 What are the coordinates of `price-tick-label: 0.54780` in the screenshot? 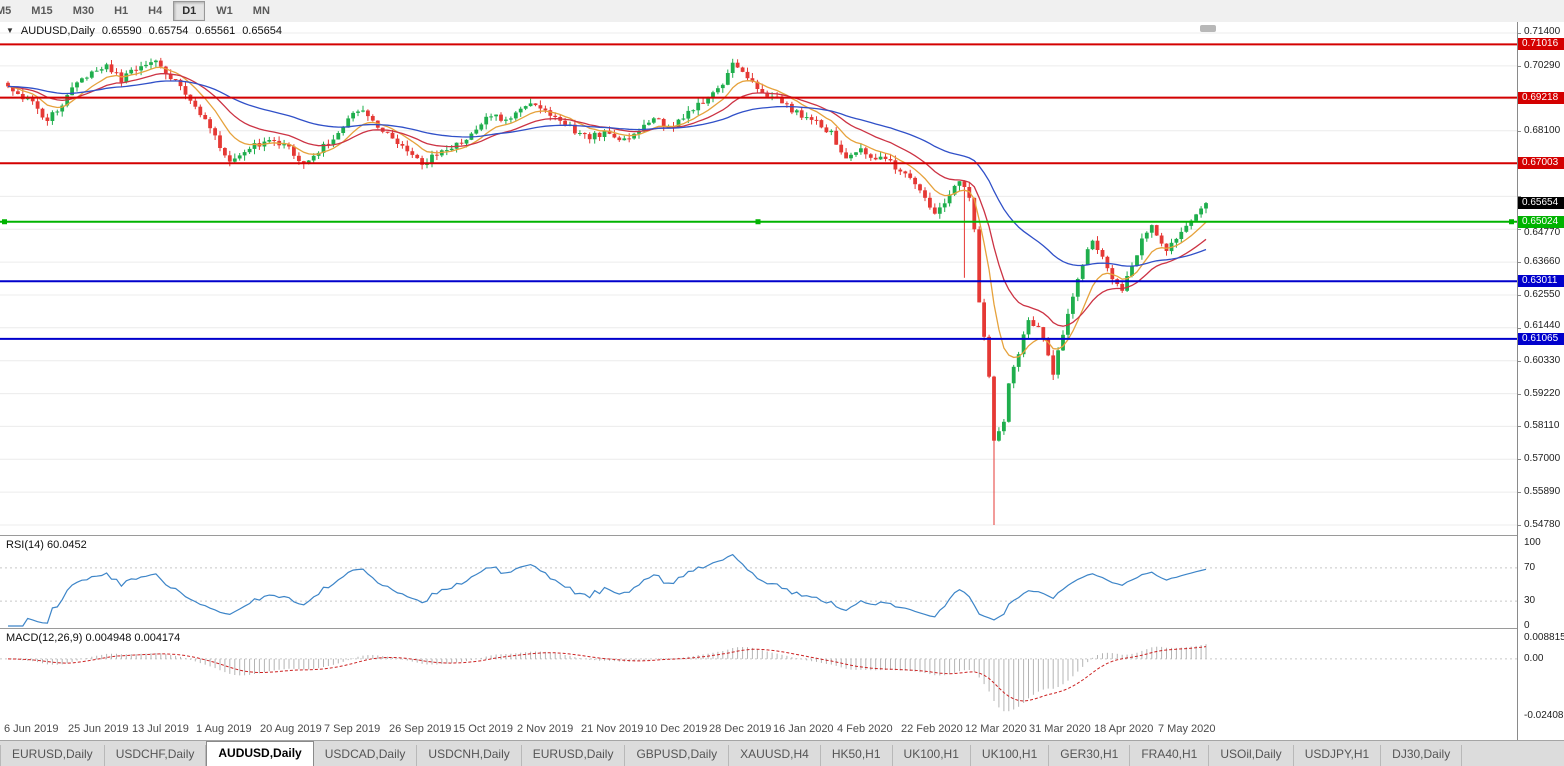 It's located at (1542, 524).